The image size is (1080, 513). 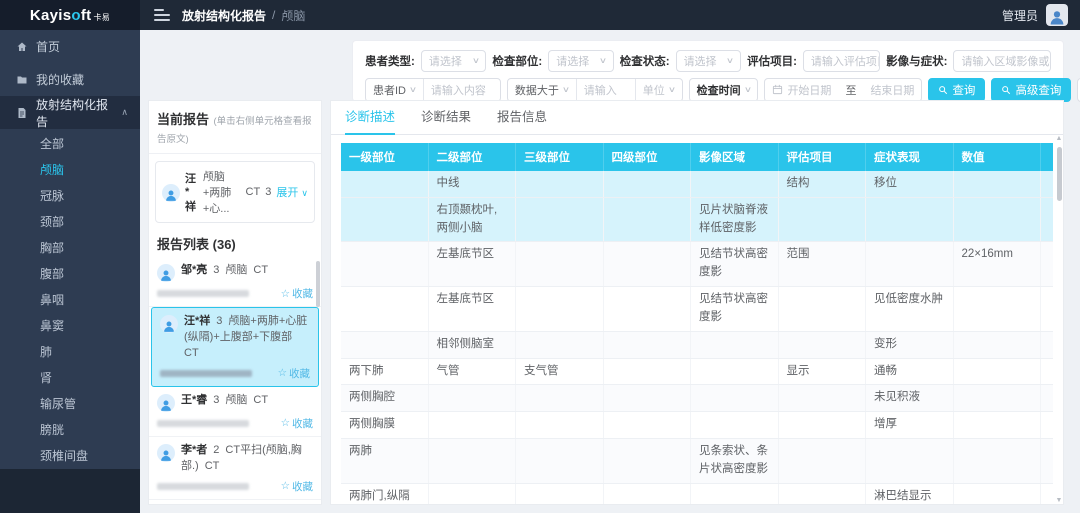 I want to click on report-card: 李*者 2 CT平扫(颅脑,胸部.) CT ☆ 收藏, so click(x=235, y=468).